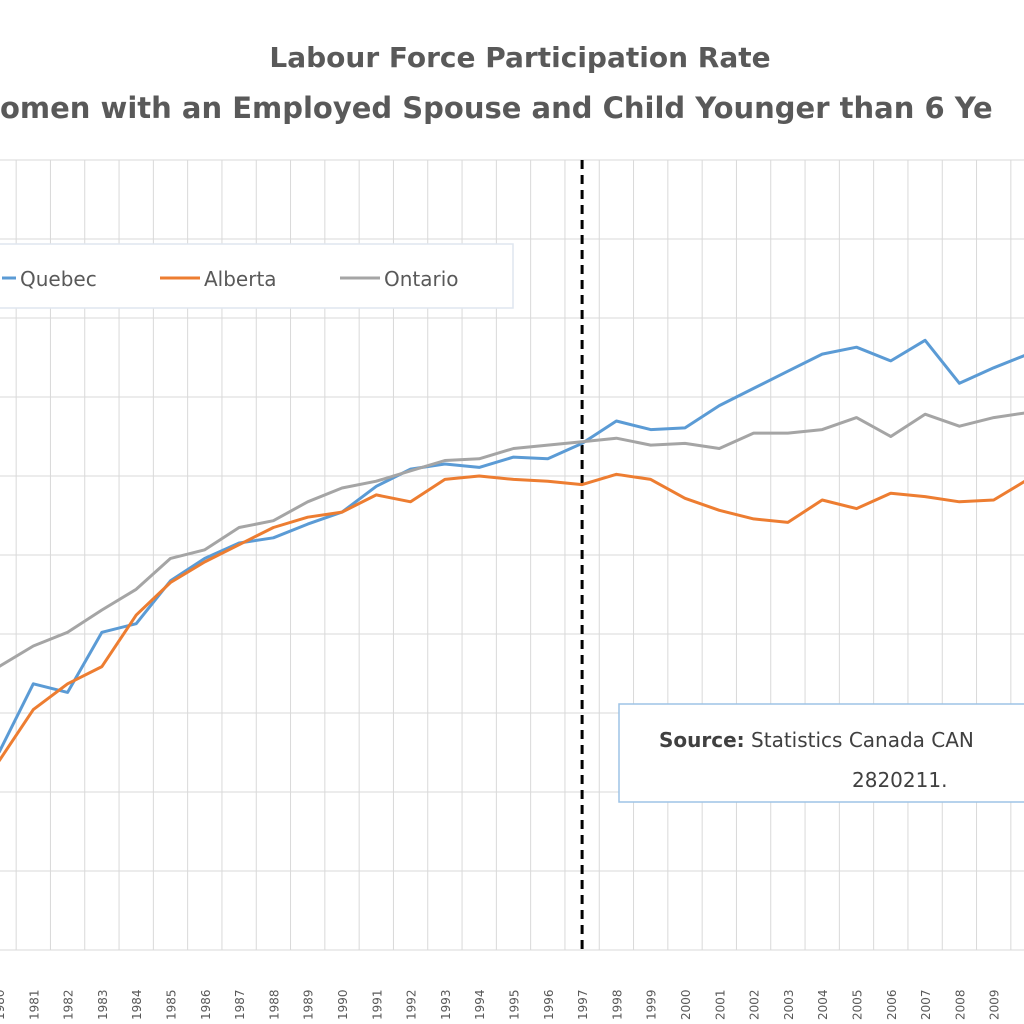 This screenshot has width=1024, height=1024. Describe the element at coordinates (206, 1004) in the screenshot. I see `x-tick-label: 1986` at that location.